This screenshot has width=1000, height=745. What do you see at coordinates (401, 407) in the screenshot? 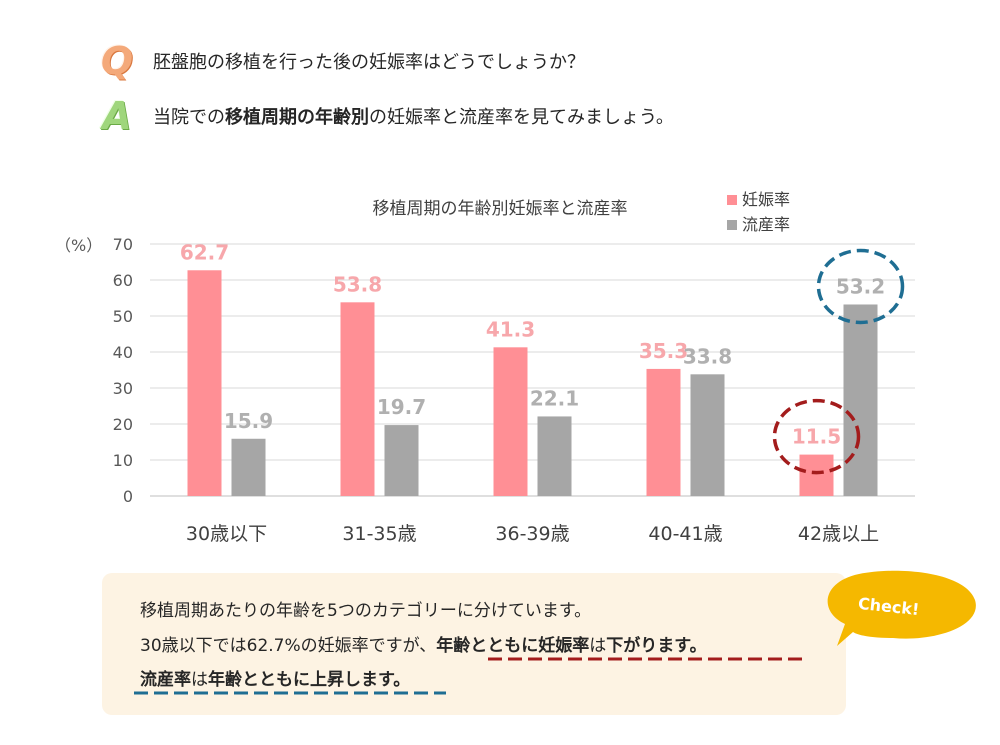
I see `data-label: 19.7` at bounding box center [401, 407].